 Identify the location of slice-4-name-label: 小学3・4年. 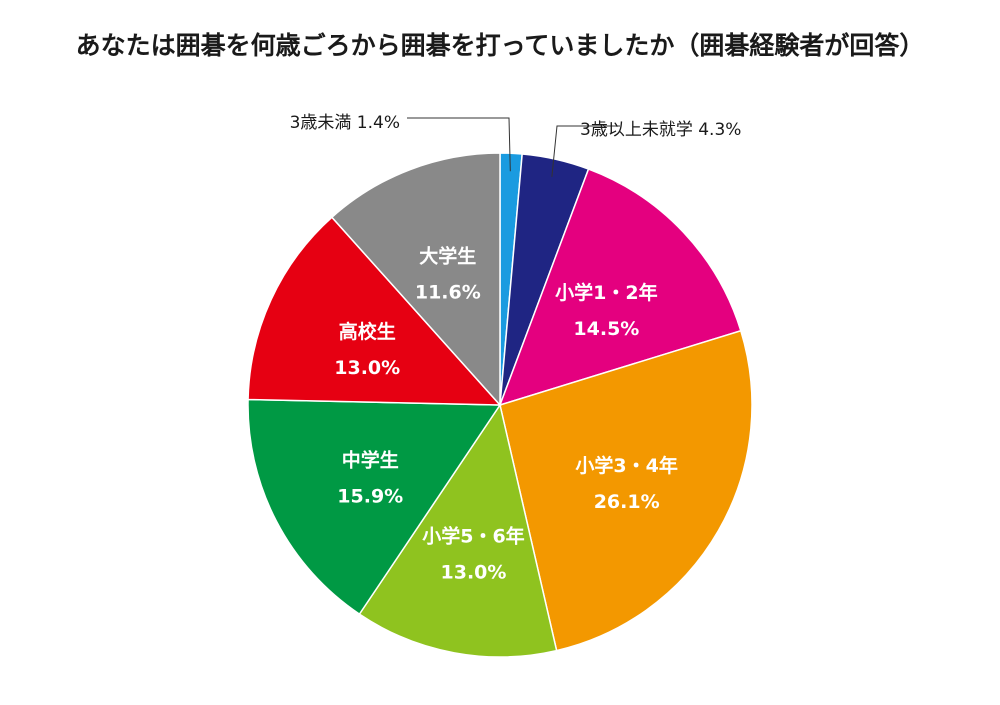
(626, 465).